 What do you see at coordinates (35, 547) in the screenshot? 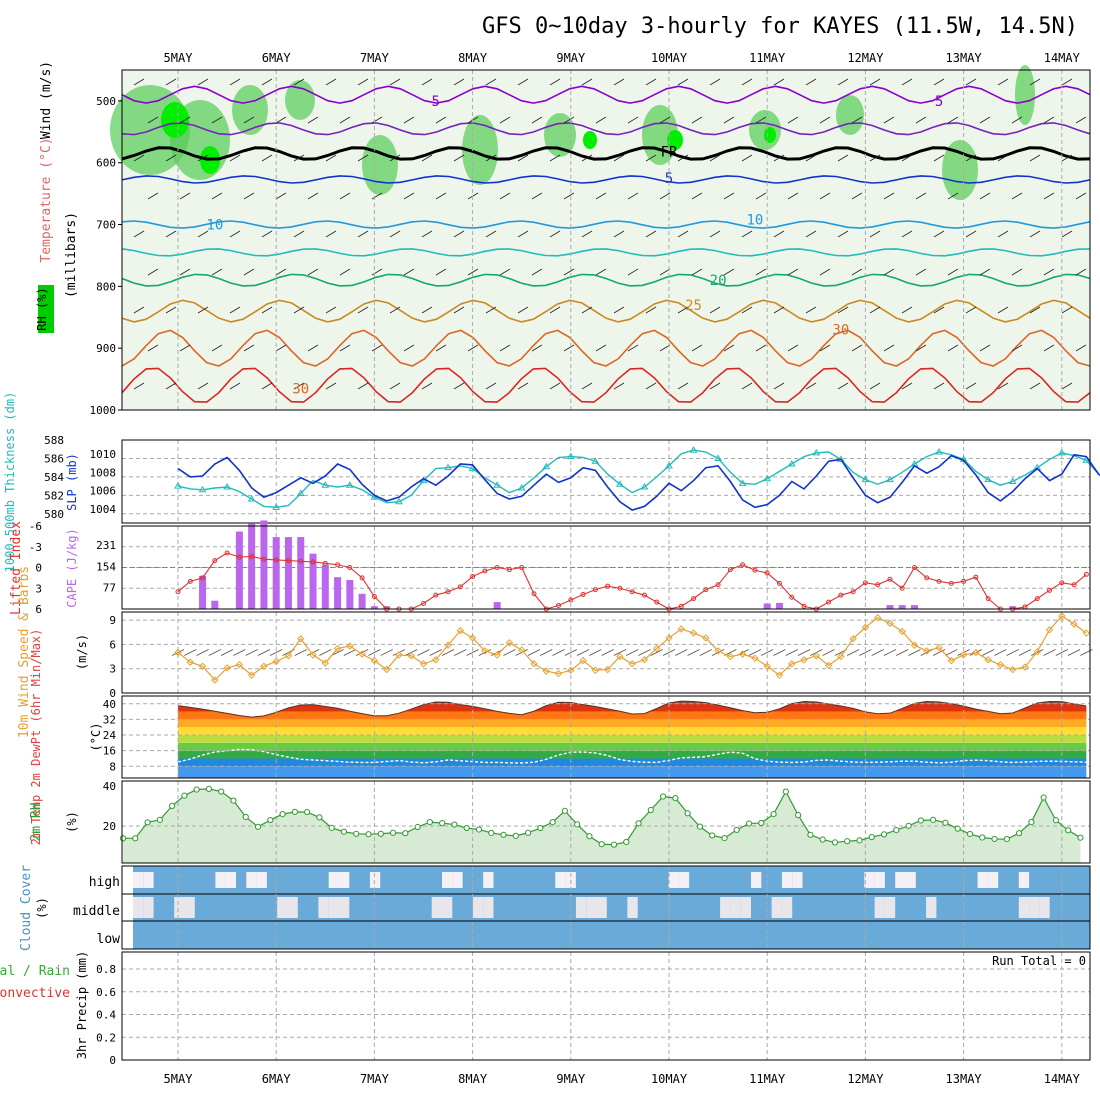
I see `li-tick-label: -3` at bounding box center [35, 547].